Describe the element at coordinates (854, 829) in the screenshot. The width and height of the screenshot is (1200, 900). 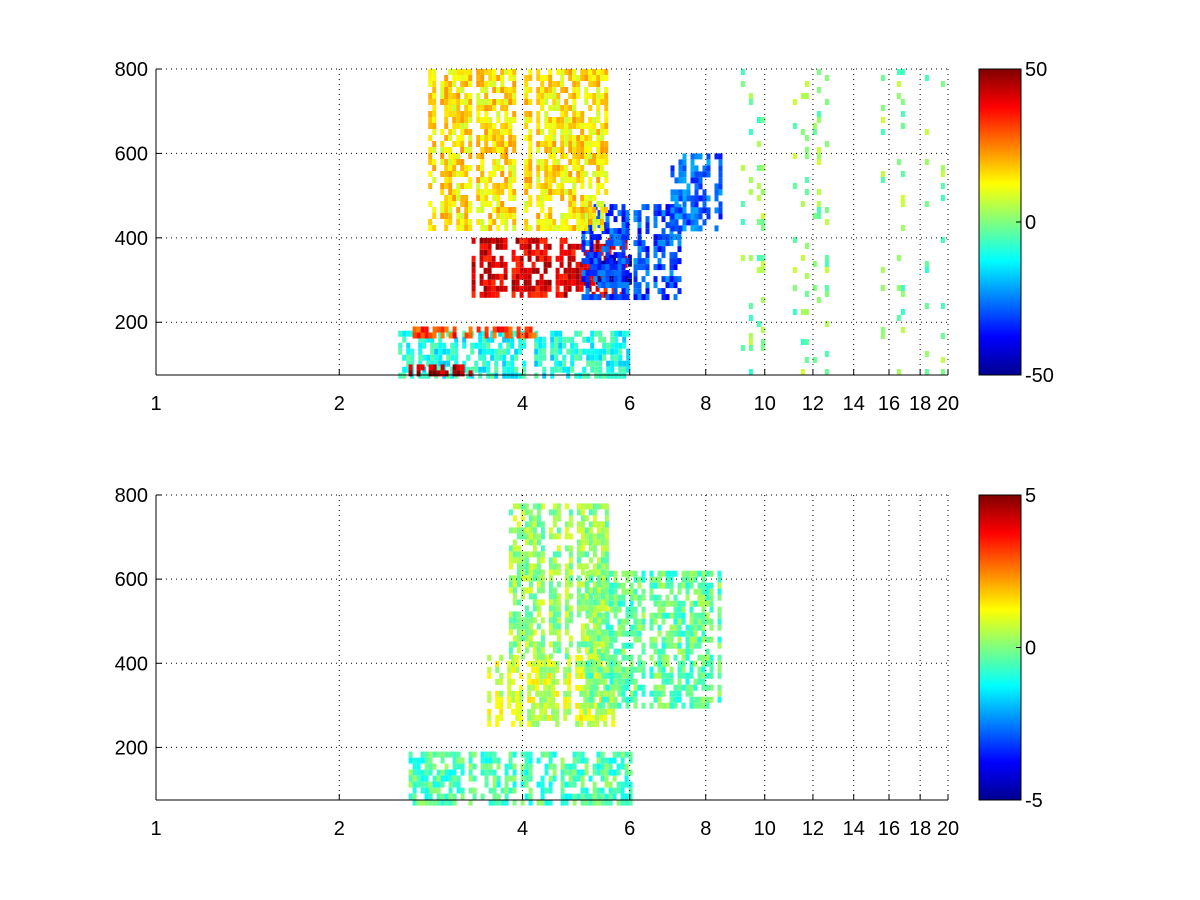
I see `x-tick-label: 14` at that location.